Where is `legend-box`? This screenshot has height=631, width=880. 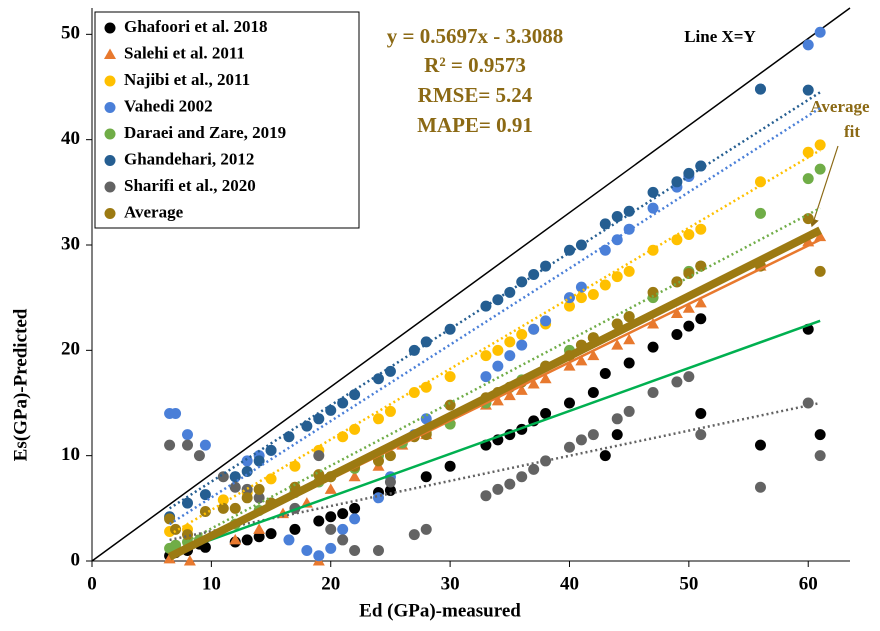
legend-box is located at coordinates (227, 120).